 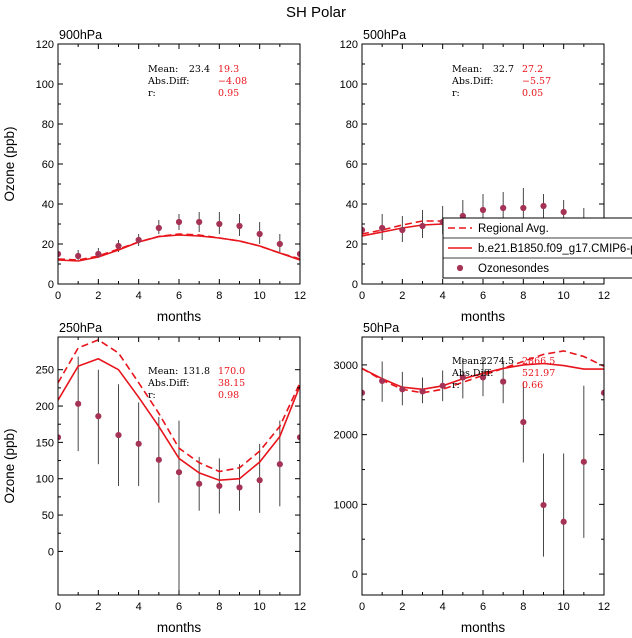 What do you see at coordinates (352, 245) in the screenshot?
I see `y-tick-label: 20` at bounding box center [352, 245].